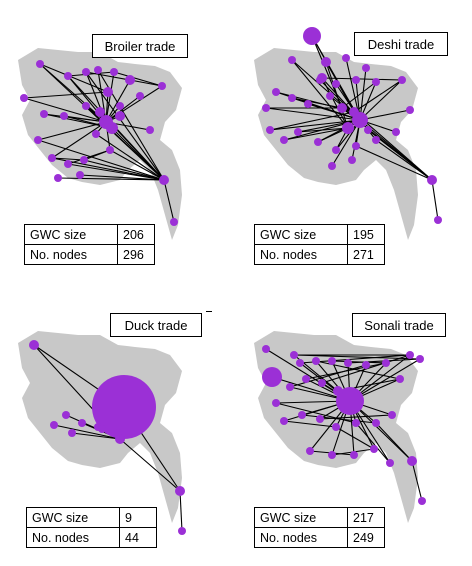 This screenshot has height=566, width=472. I want to click on map-deshi, so click(348, 133).